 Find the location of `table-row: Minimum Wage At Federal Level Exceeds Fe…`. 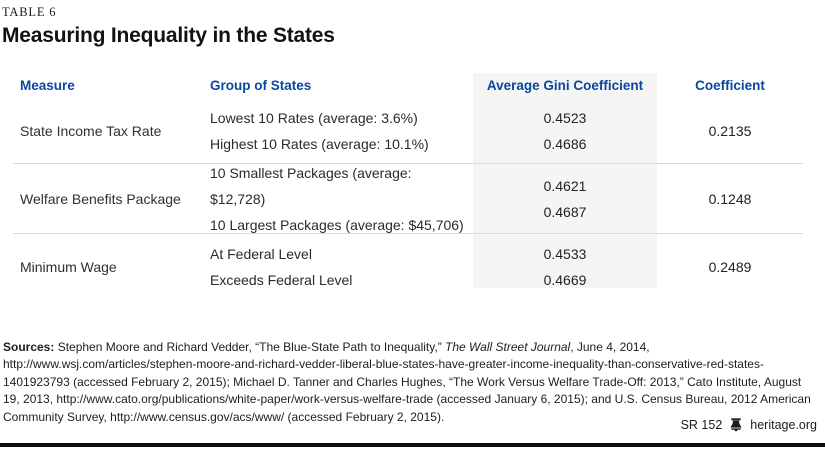

table-row: Minimum Wage At Federal Level Exceeds Fe… is located at coordinates (408, 266).